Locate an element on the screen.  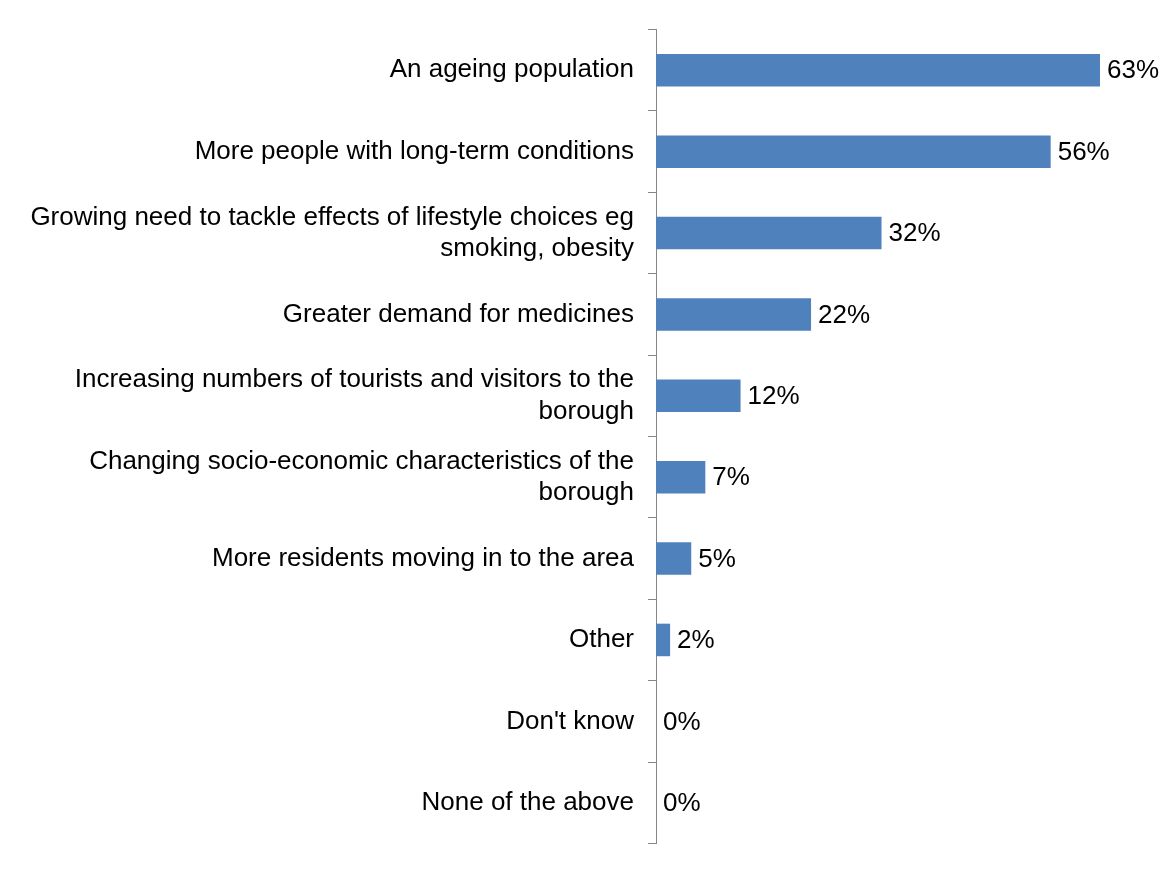
y-tick-label: Greater demand for medicines is located at coordinates (458, 312).